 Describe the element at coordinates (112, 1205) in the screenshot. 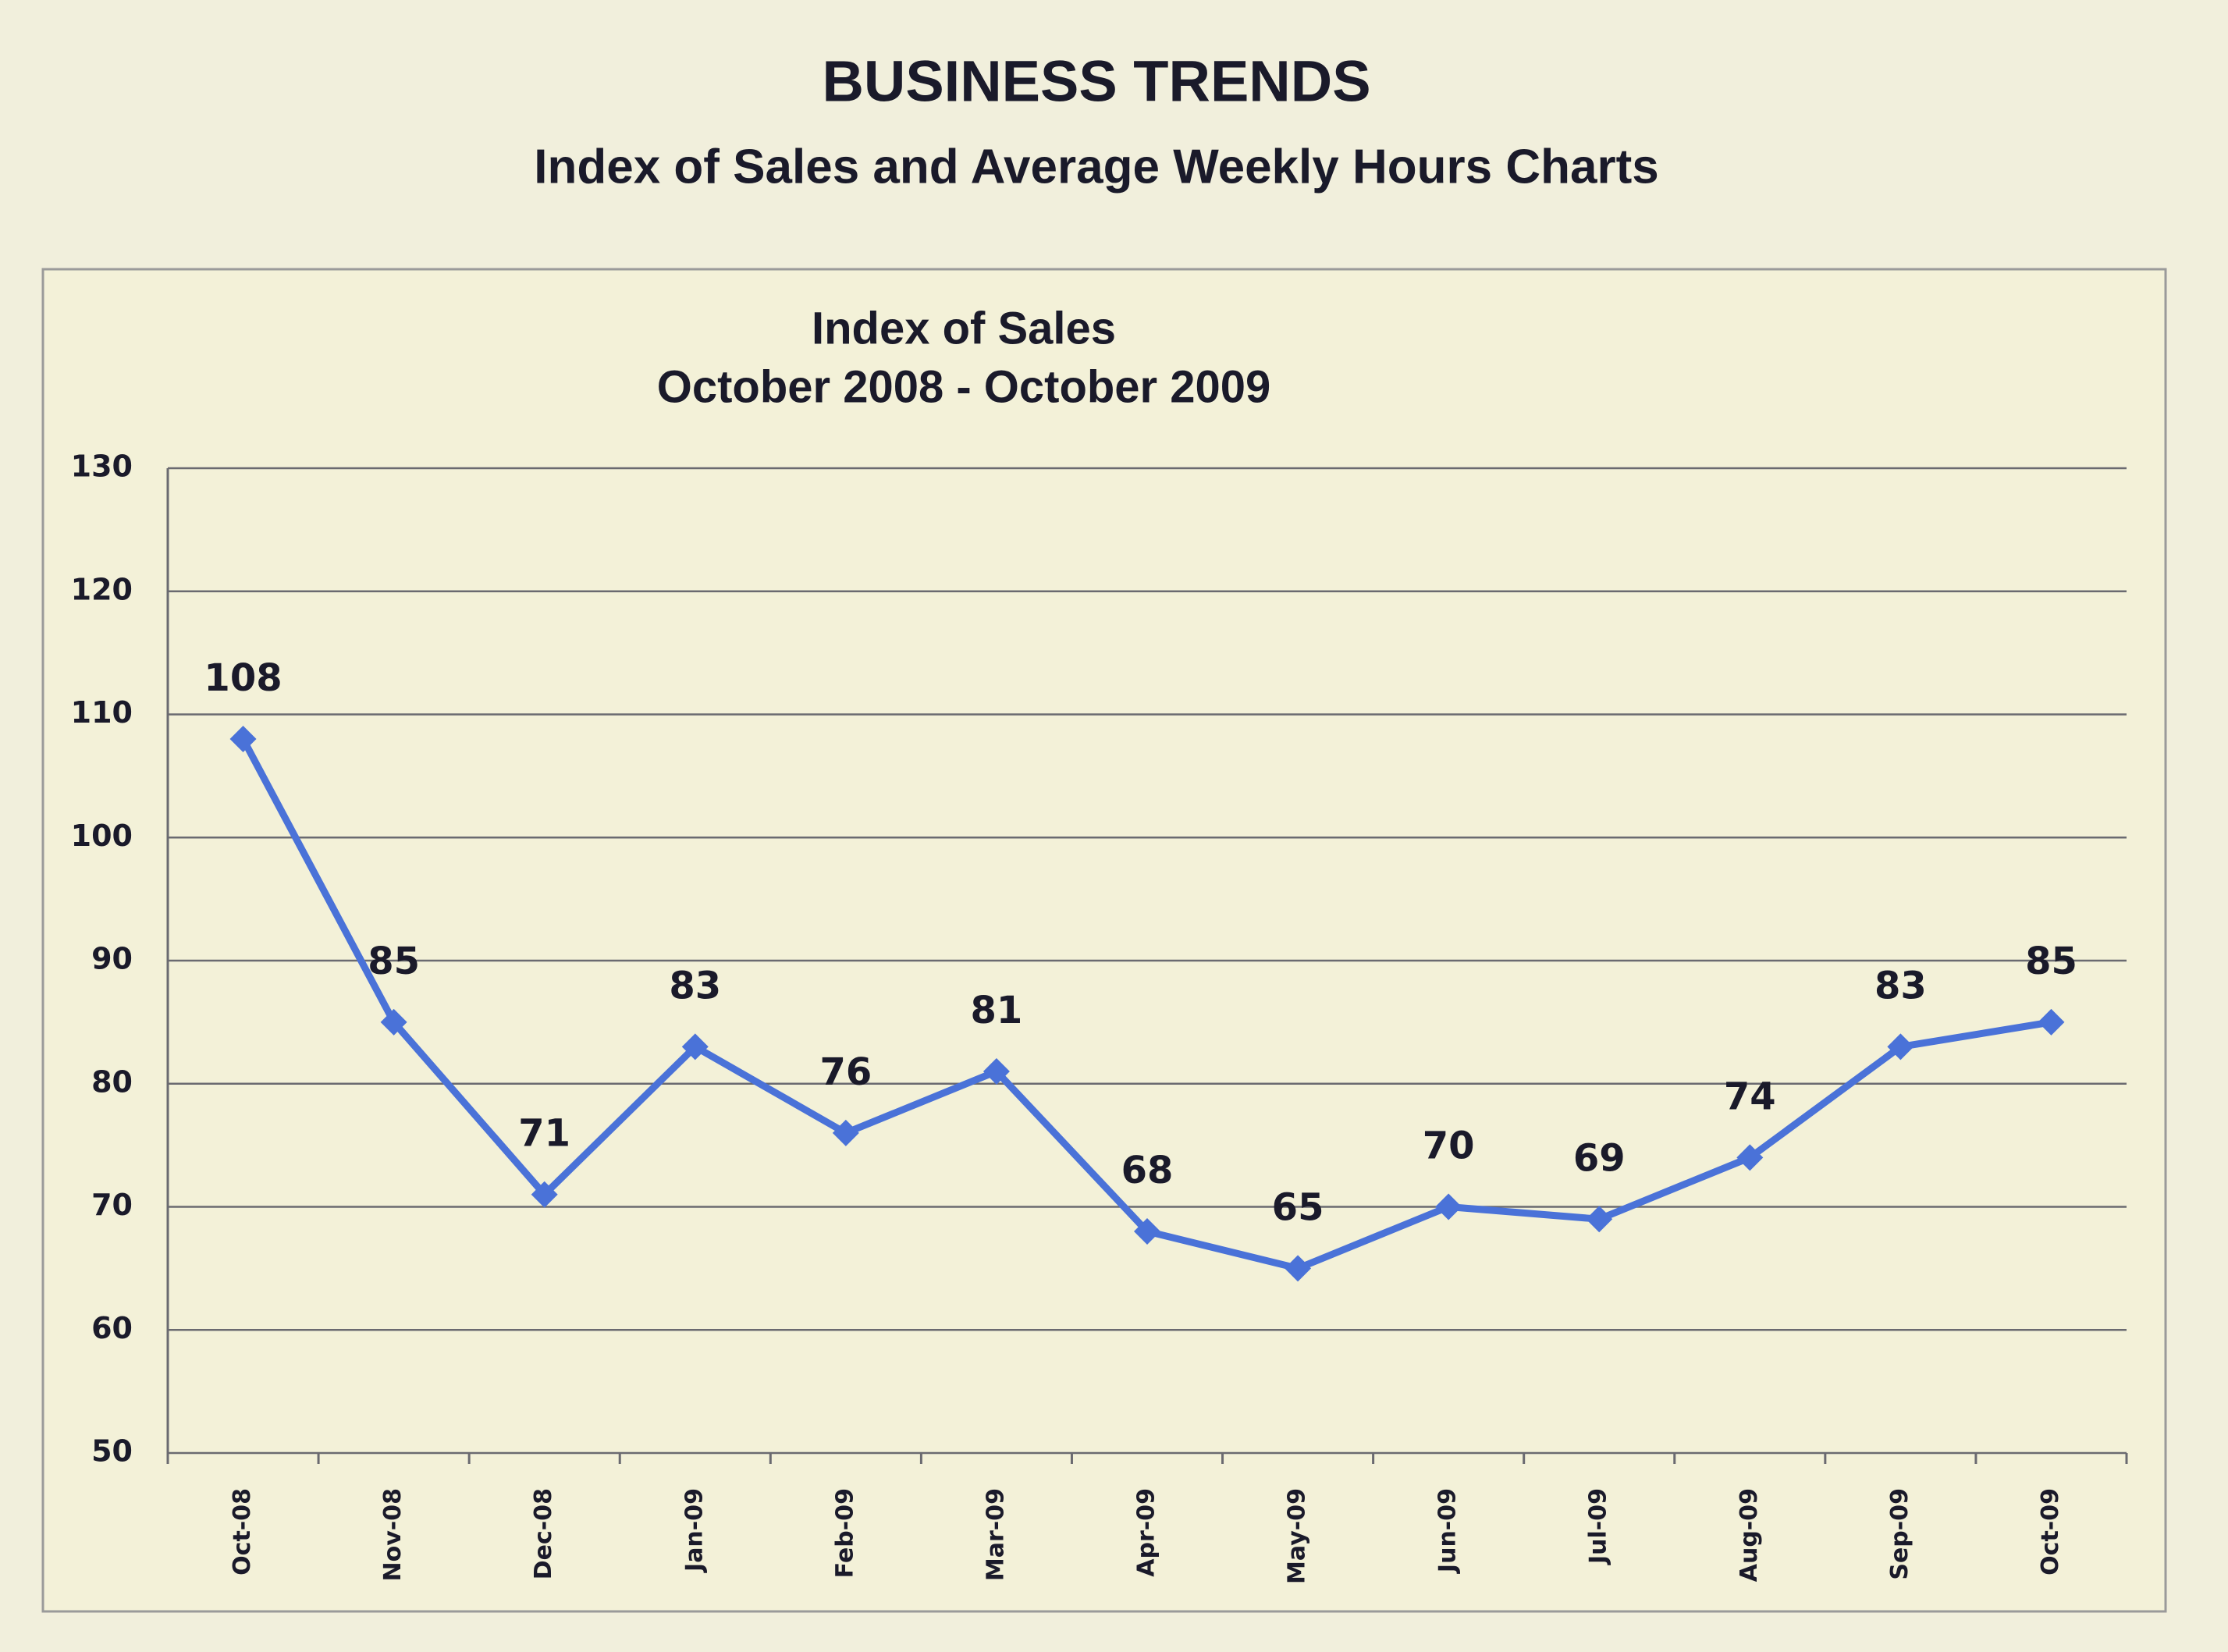

I see `y-tick-label: 70` at that location.